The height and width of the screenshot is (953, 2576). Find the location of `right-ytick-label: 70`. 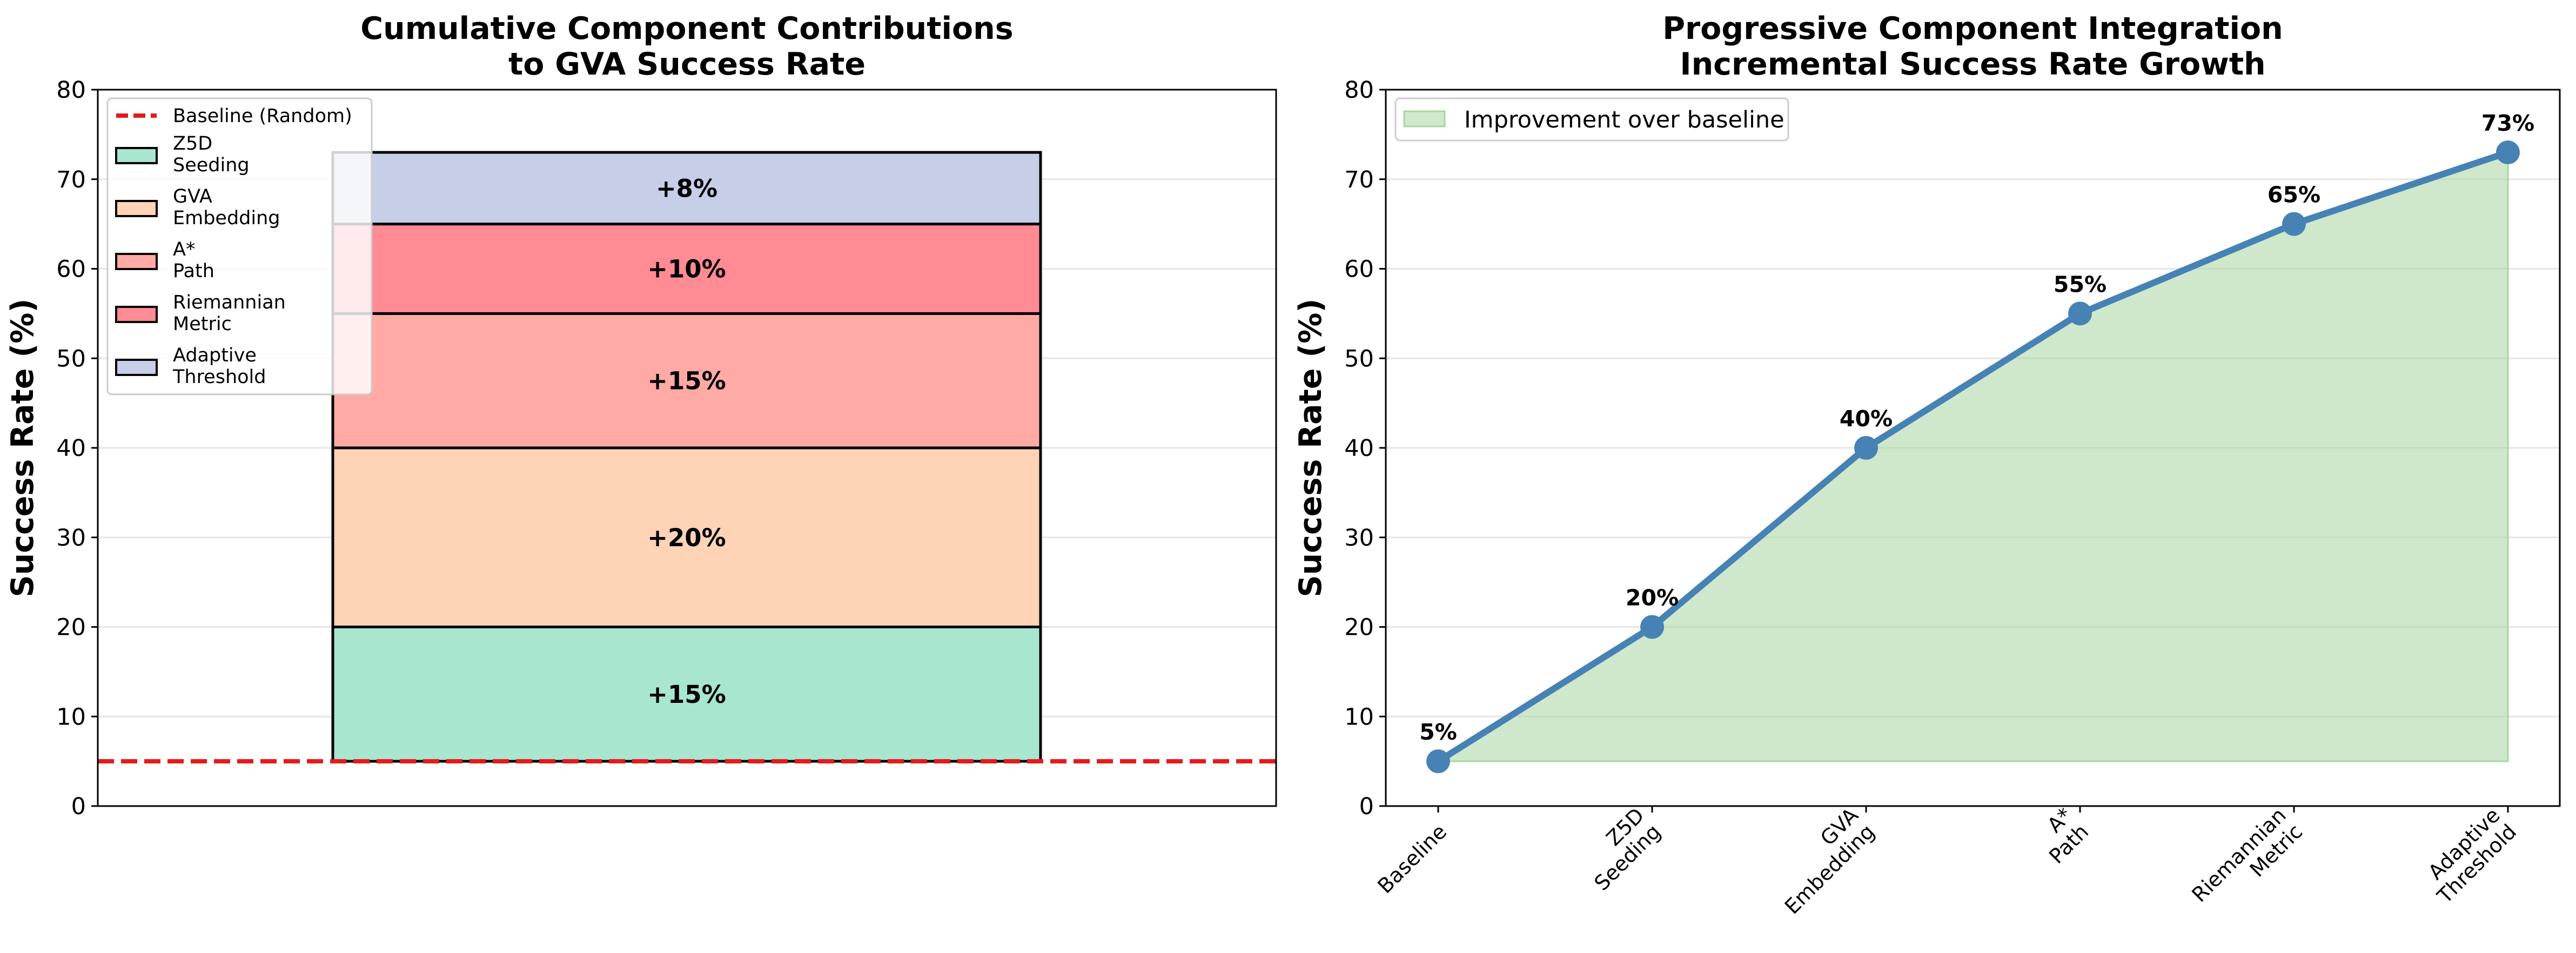

right-ytick-label: 70 is located at coordinates (1359, 179).